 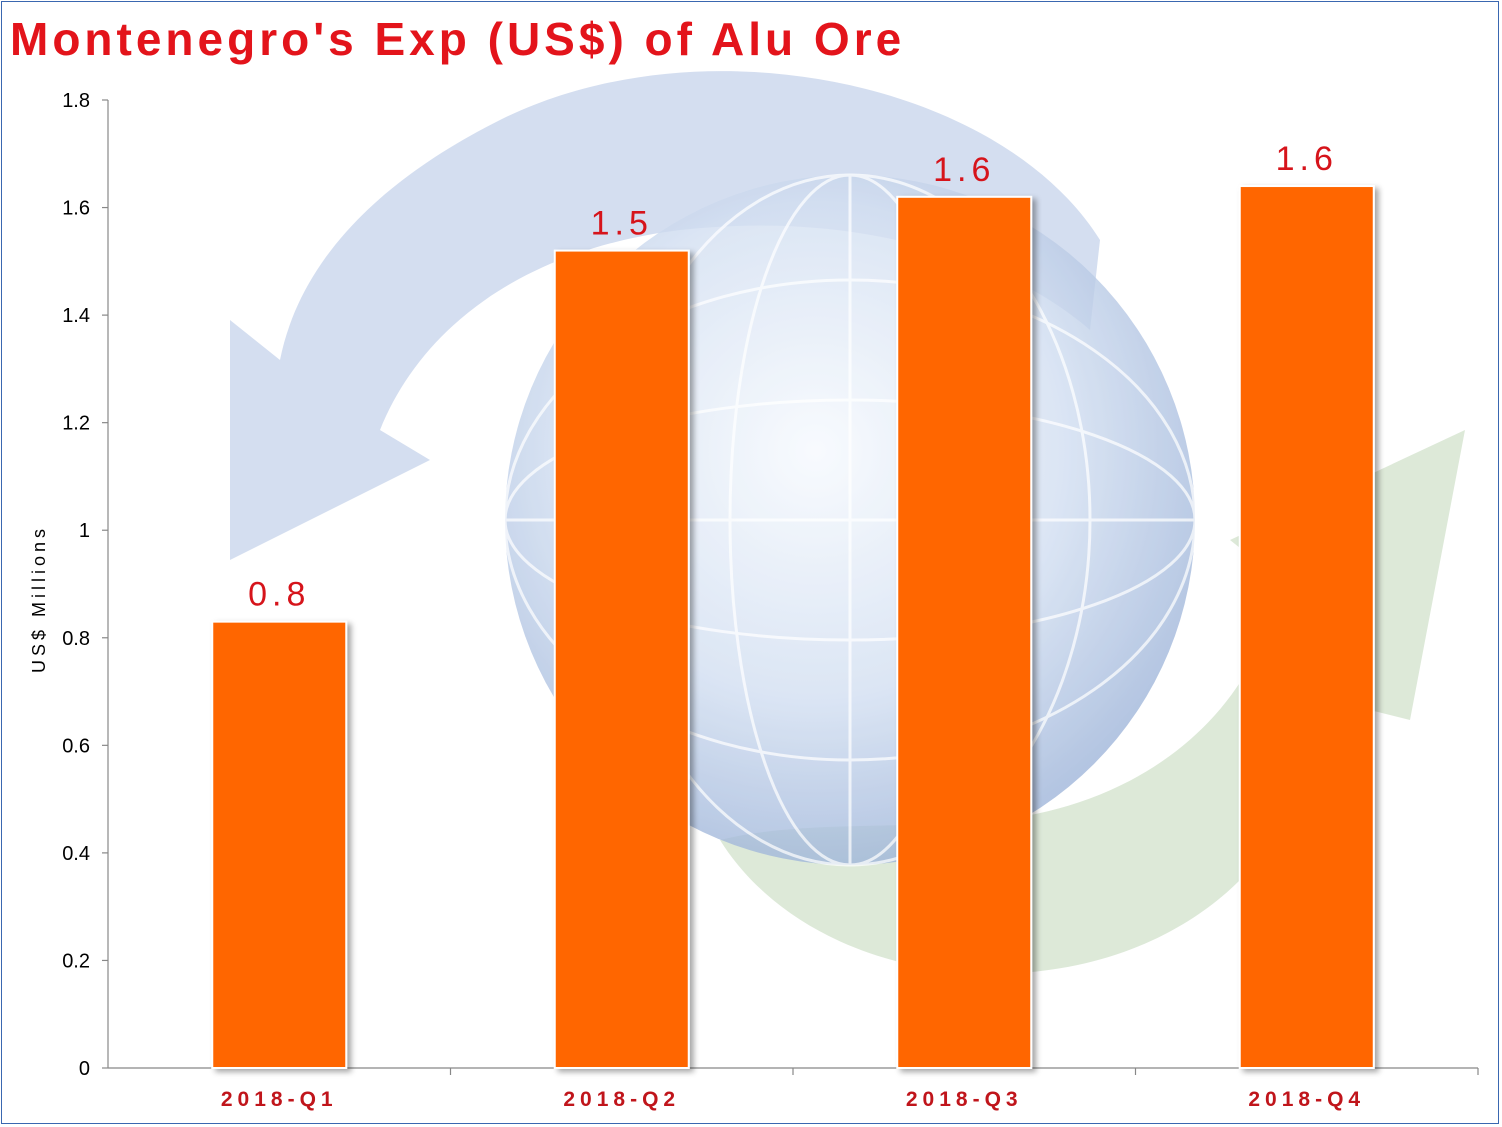 What do you see at coordinates (76, 639) in the screenshot?
I see `y-tick-label: 0.8` at bounding box center [76, 639].